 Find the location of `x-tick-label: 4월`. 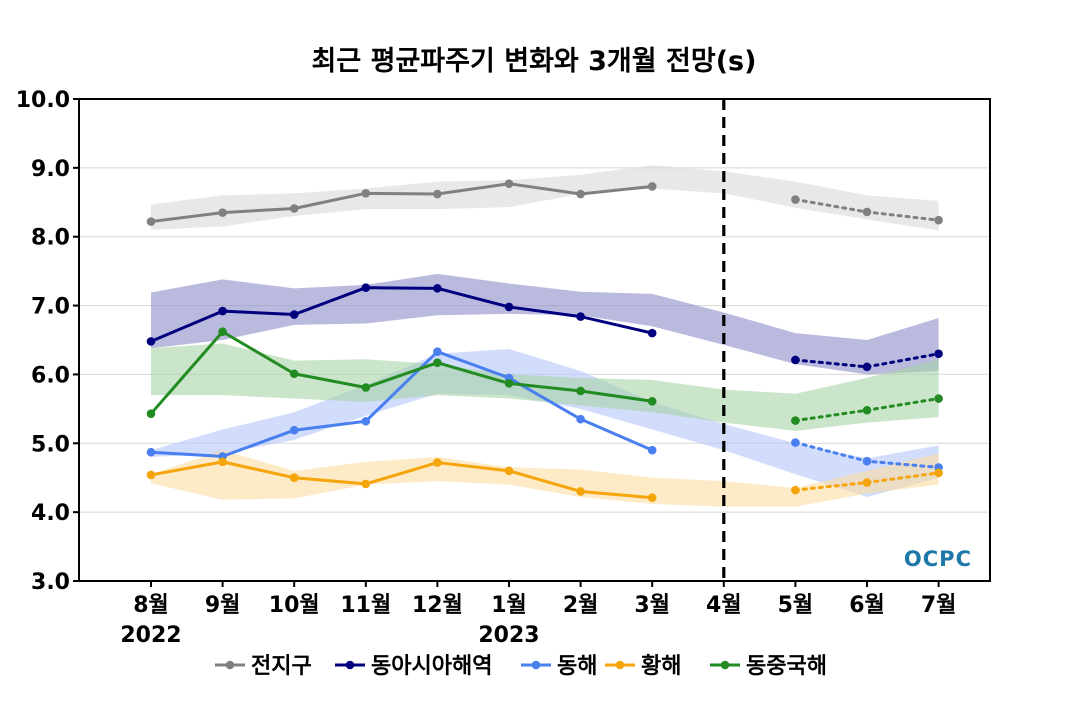

x-tick-label: 4월 is located at coordinates (724, 605).